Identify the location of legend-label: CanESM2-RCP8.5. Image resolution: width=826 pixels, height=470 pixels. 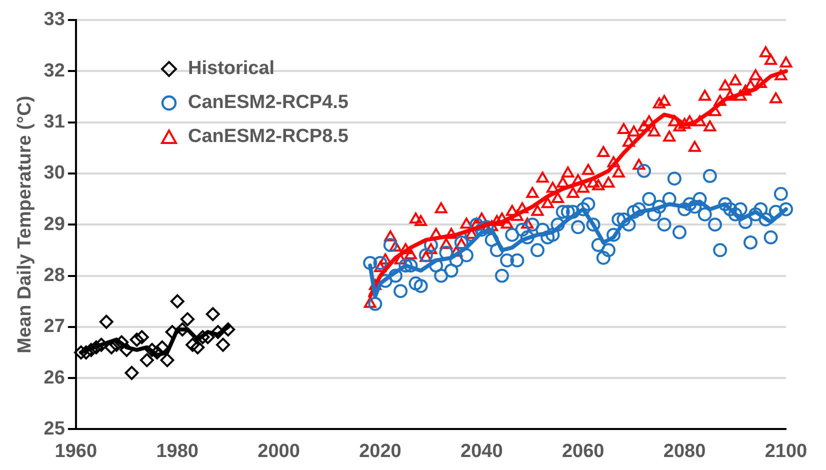
(268, 137).